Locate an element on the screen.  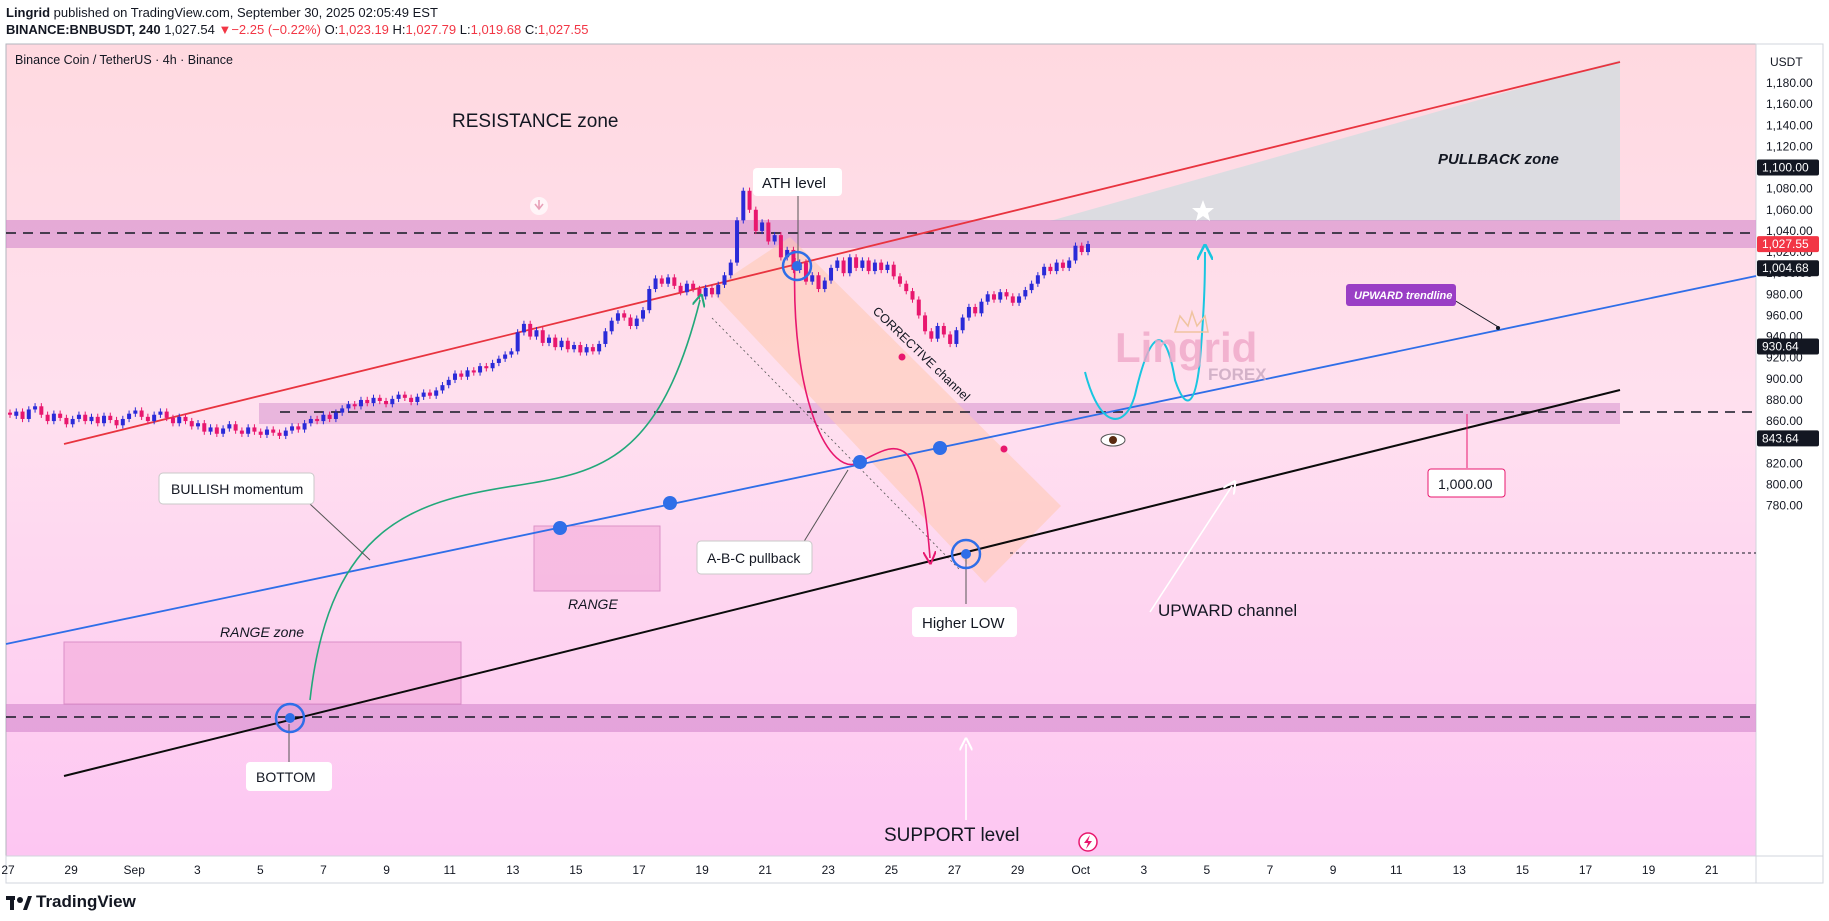
svg-text: 1,000.00 is located at coordinates (1465, 484).